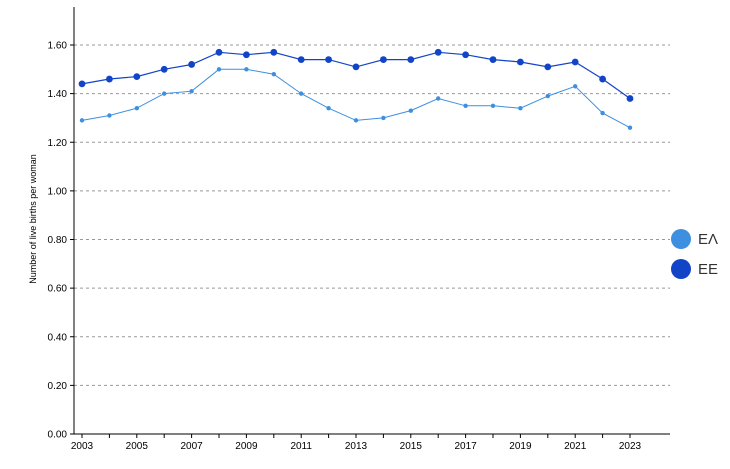 This screenshot has height=469, width=730. What do you see at coordinates (246, 446) in the screenshot?
I see `x-tick-label: 2009` at bounding box center [246, 446].